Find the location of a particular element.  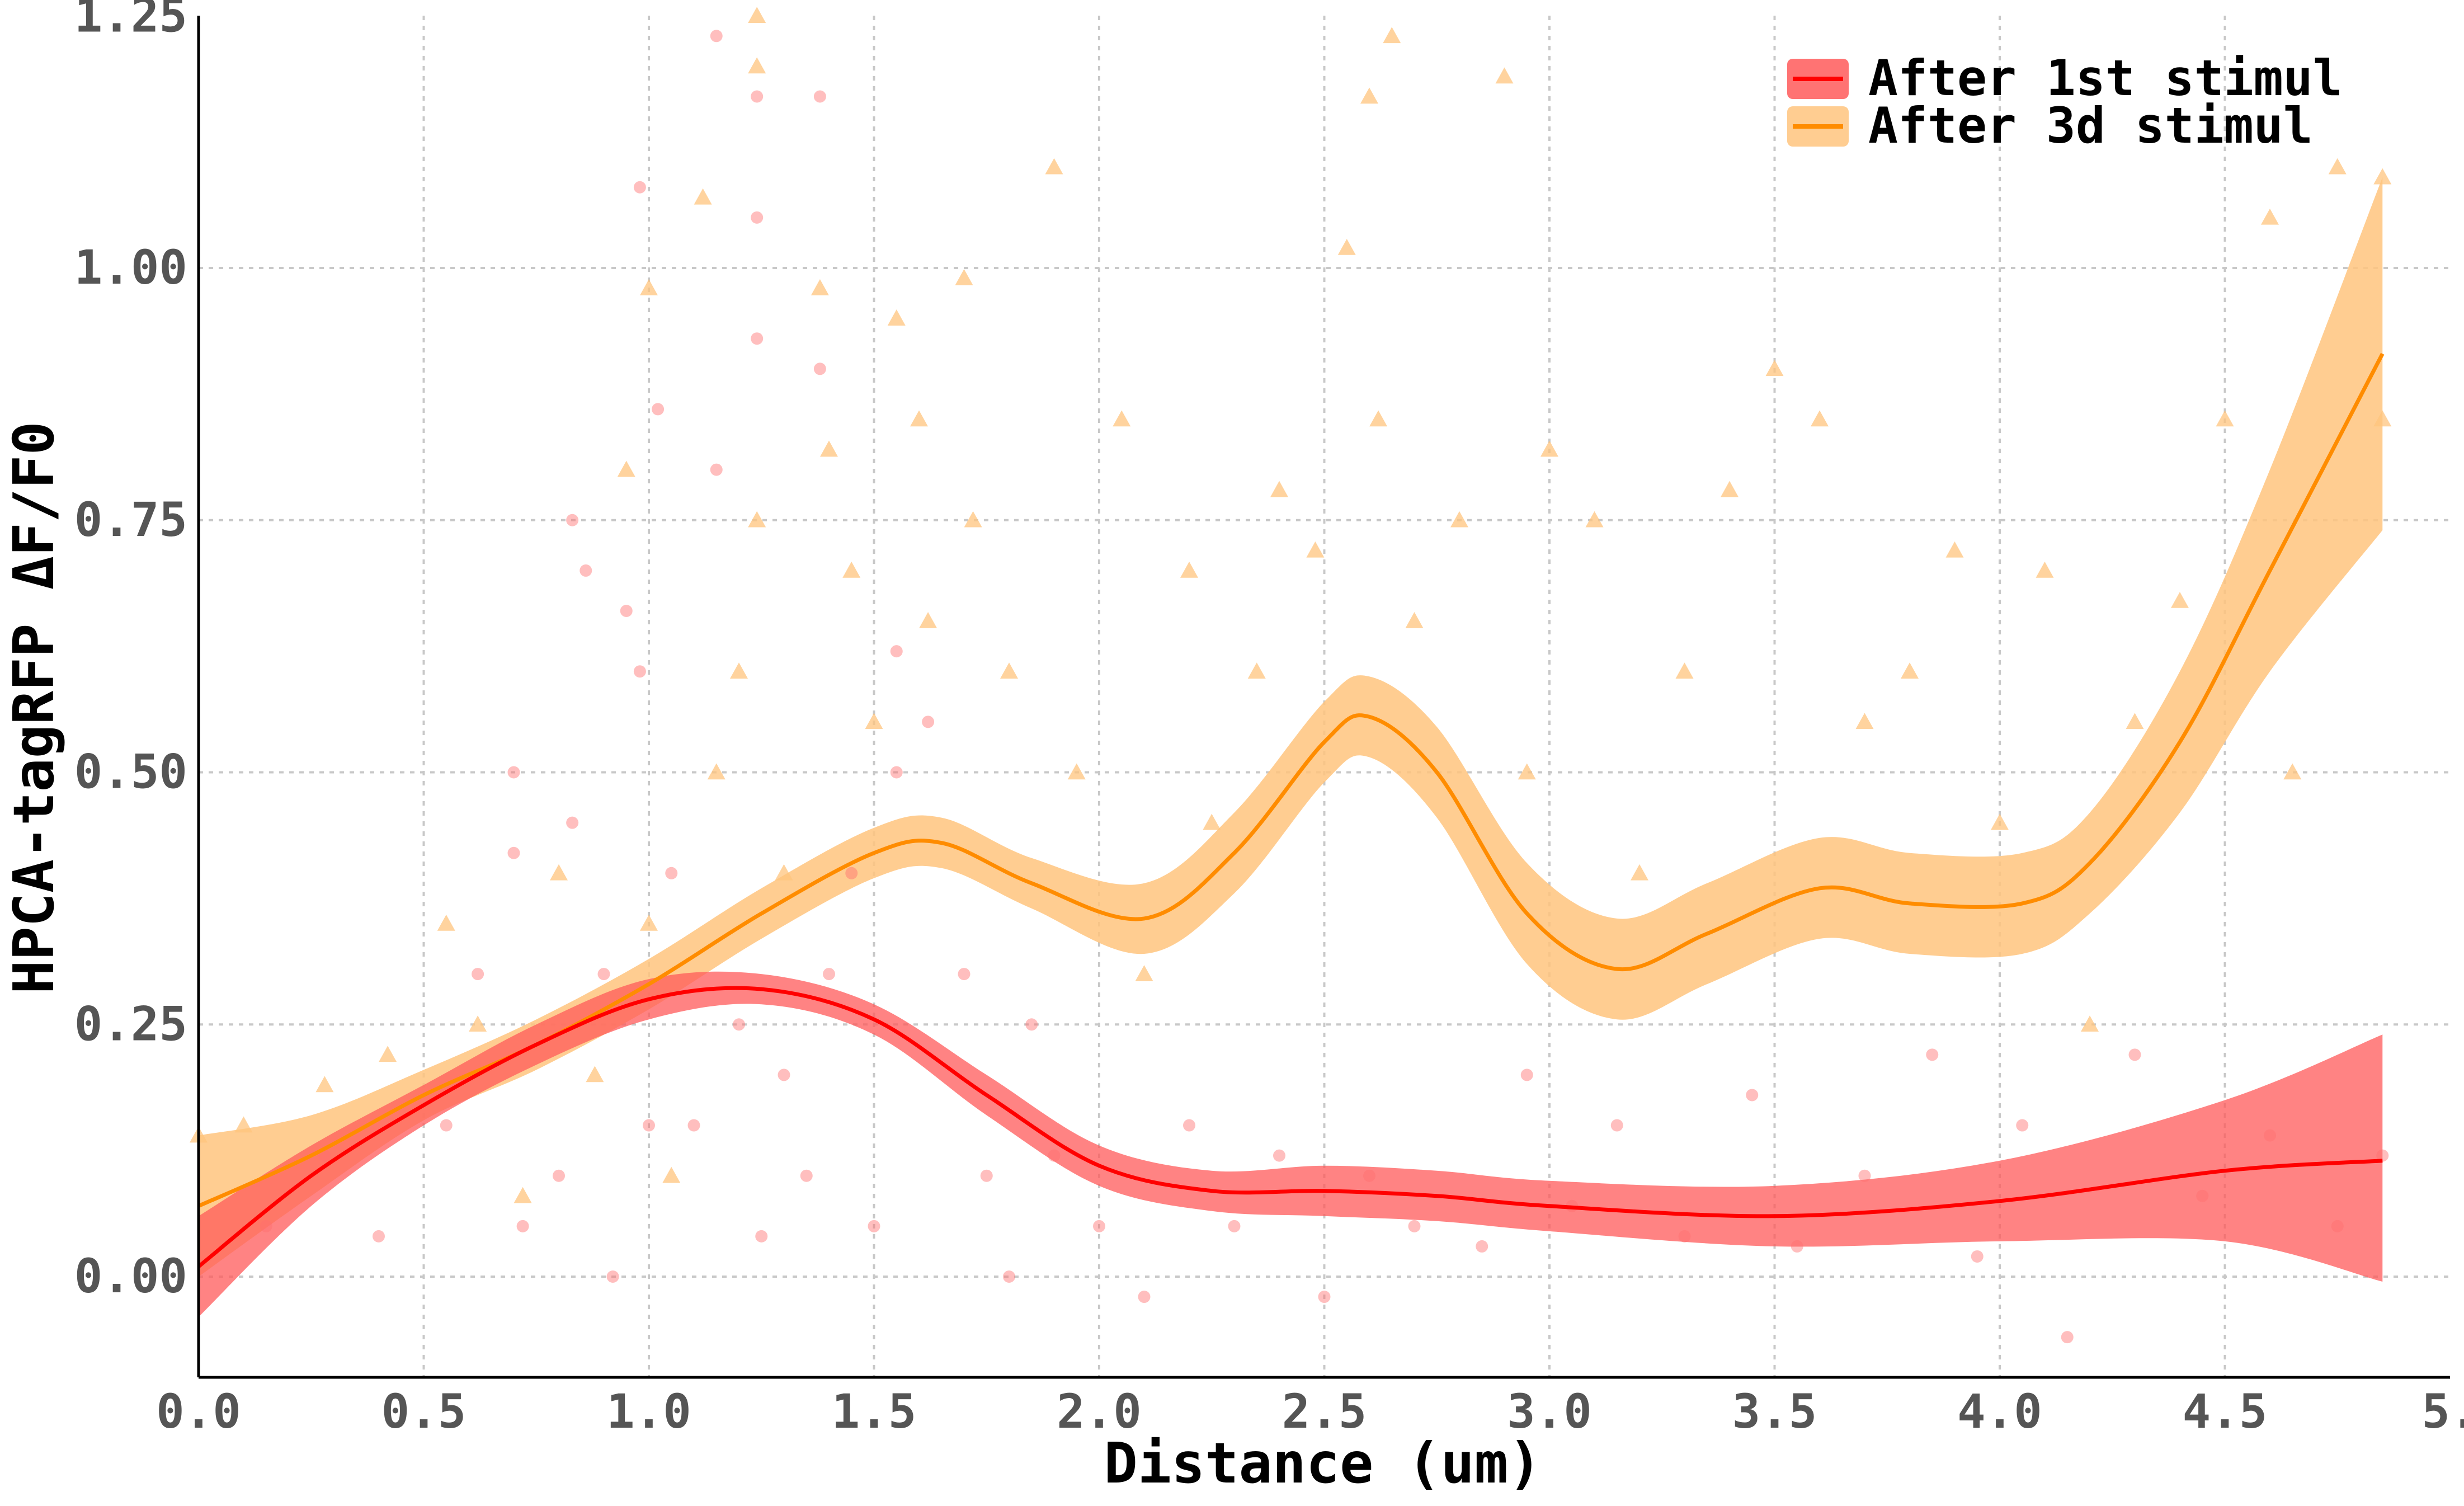

x-tick-label: 0.0 is located at coordinates (199, 1411).